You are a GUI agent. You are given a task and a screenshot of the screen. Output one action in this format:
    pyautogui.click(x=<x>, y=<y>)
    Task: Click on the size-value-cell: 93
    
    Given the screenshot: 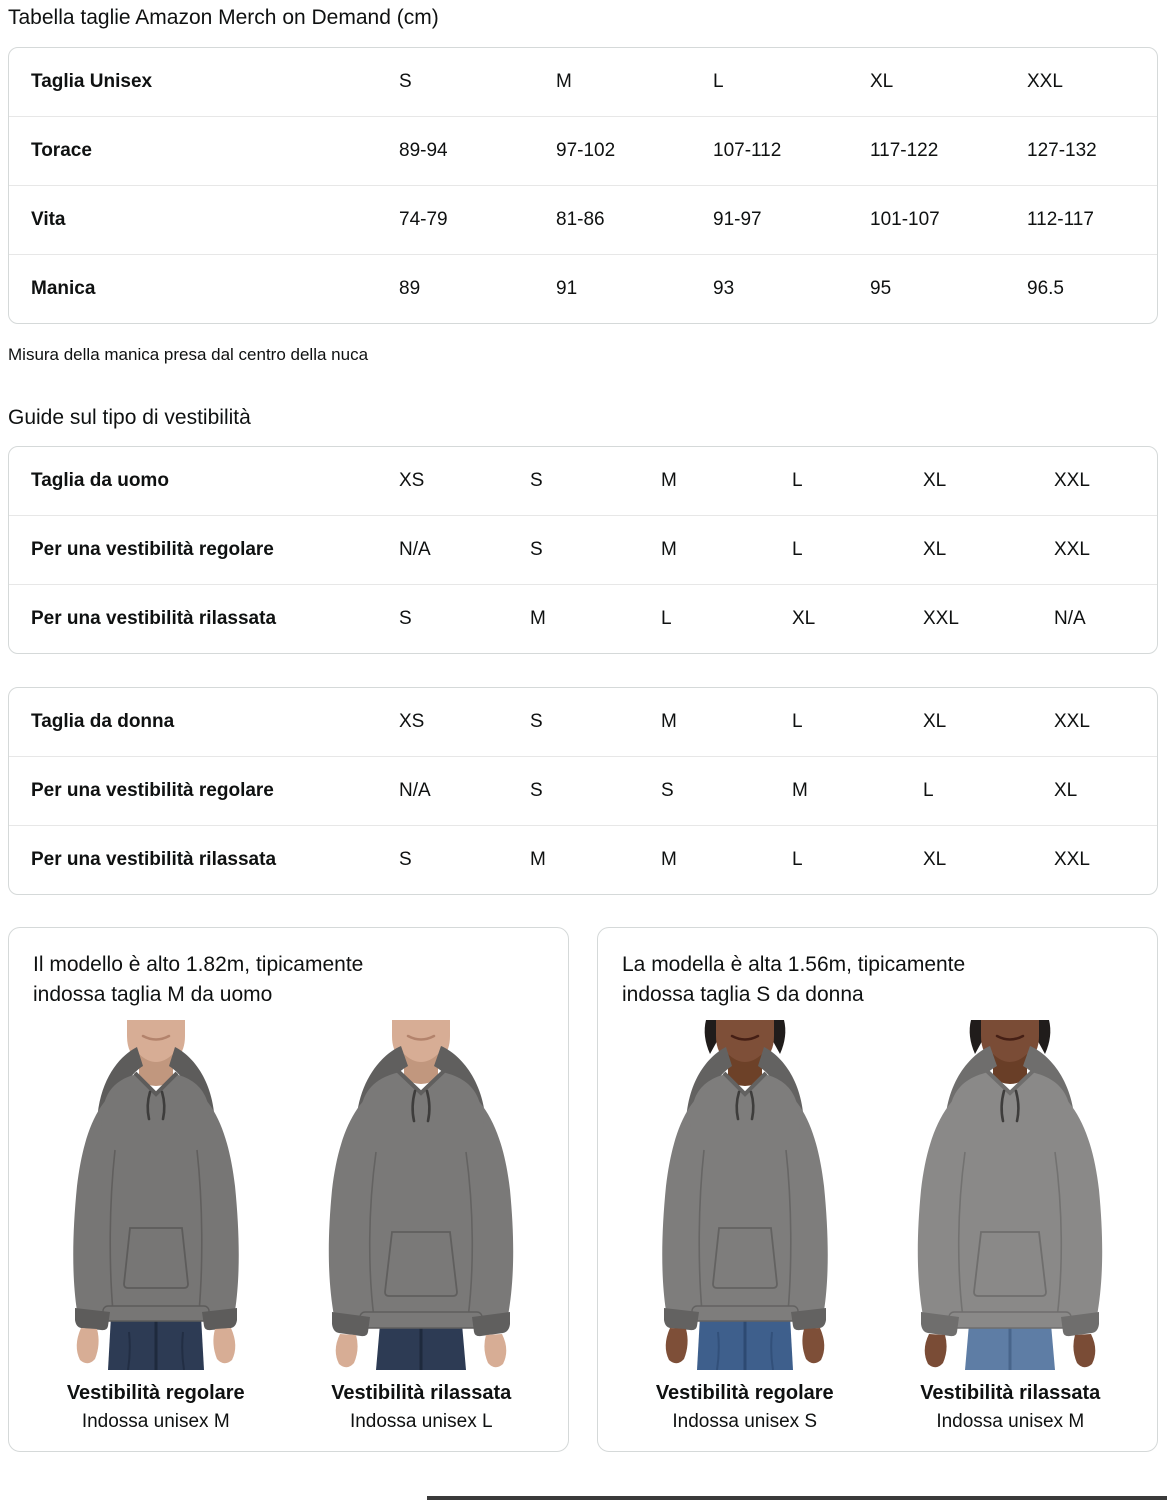 What is the action you would take?
    pyautogui.click(x=791, y=288)
    